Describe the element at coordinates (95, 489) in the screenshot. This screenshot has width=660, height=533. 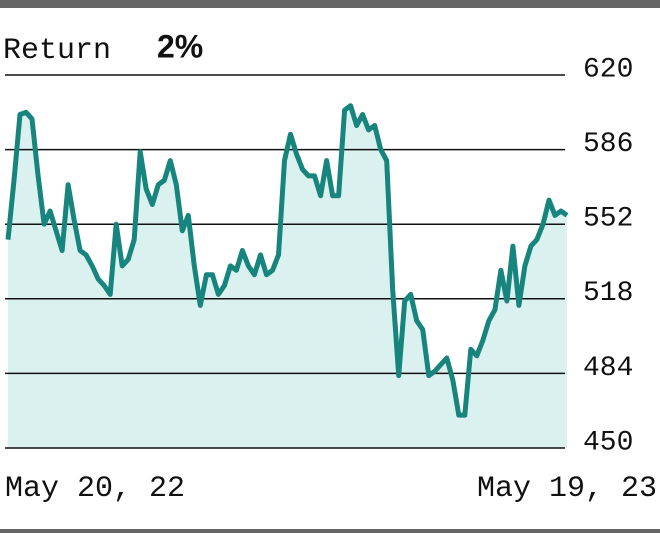
I see `x-tick-label: May 20, 22` at that location.